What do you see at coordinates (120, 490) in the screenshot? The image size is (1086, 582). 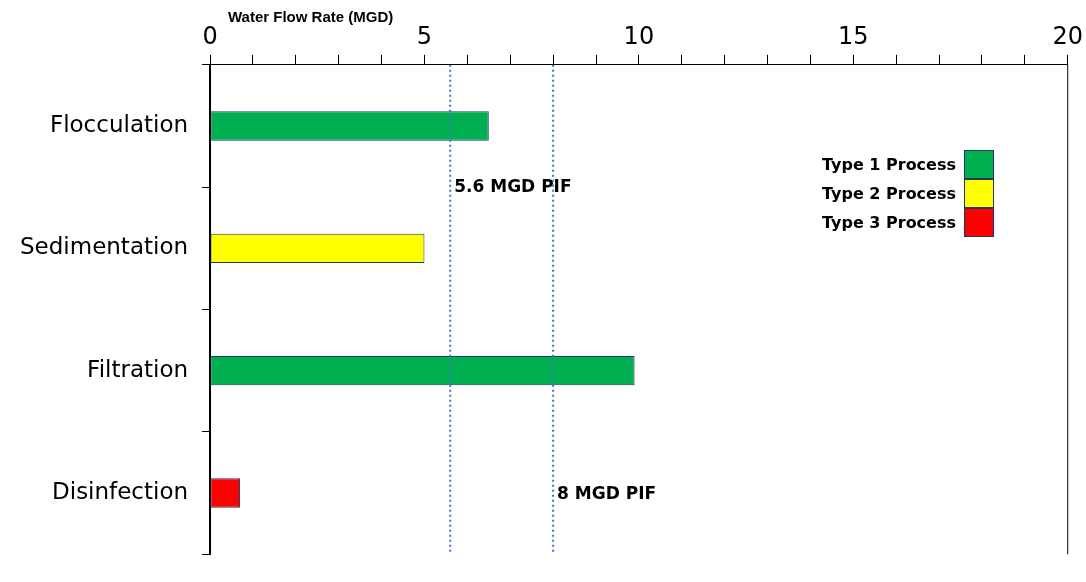 I see `y-tick-label: Disinfection` at bounding box center [120, 490].